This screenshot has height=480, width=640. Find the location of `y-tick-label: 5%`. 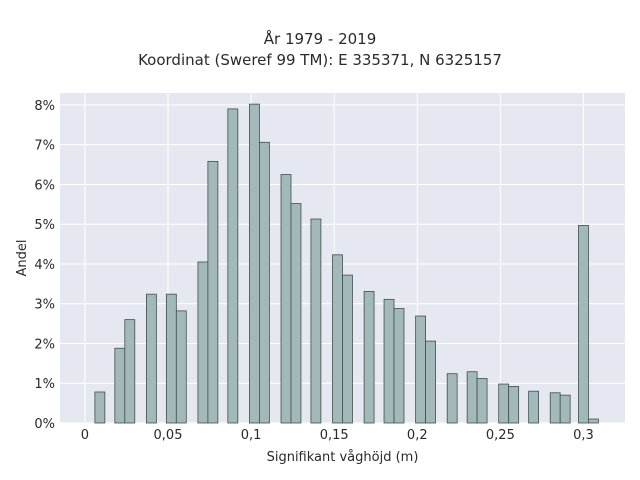

y-tick-label: 5% is located at coordinates (44, 225).